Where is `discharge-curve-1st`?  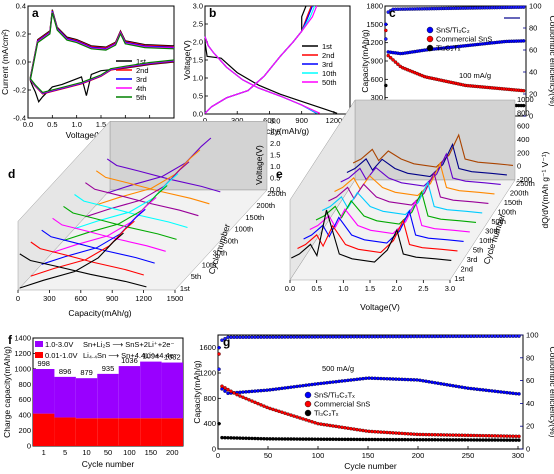 discharge-curve-1st is located at coordinates (271, 77).